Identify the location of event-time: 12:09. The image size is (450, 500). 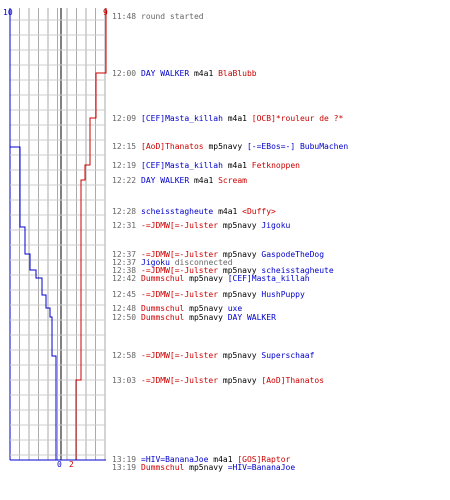
(124, 118).